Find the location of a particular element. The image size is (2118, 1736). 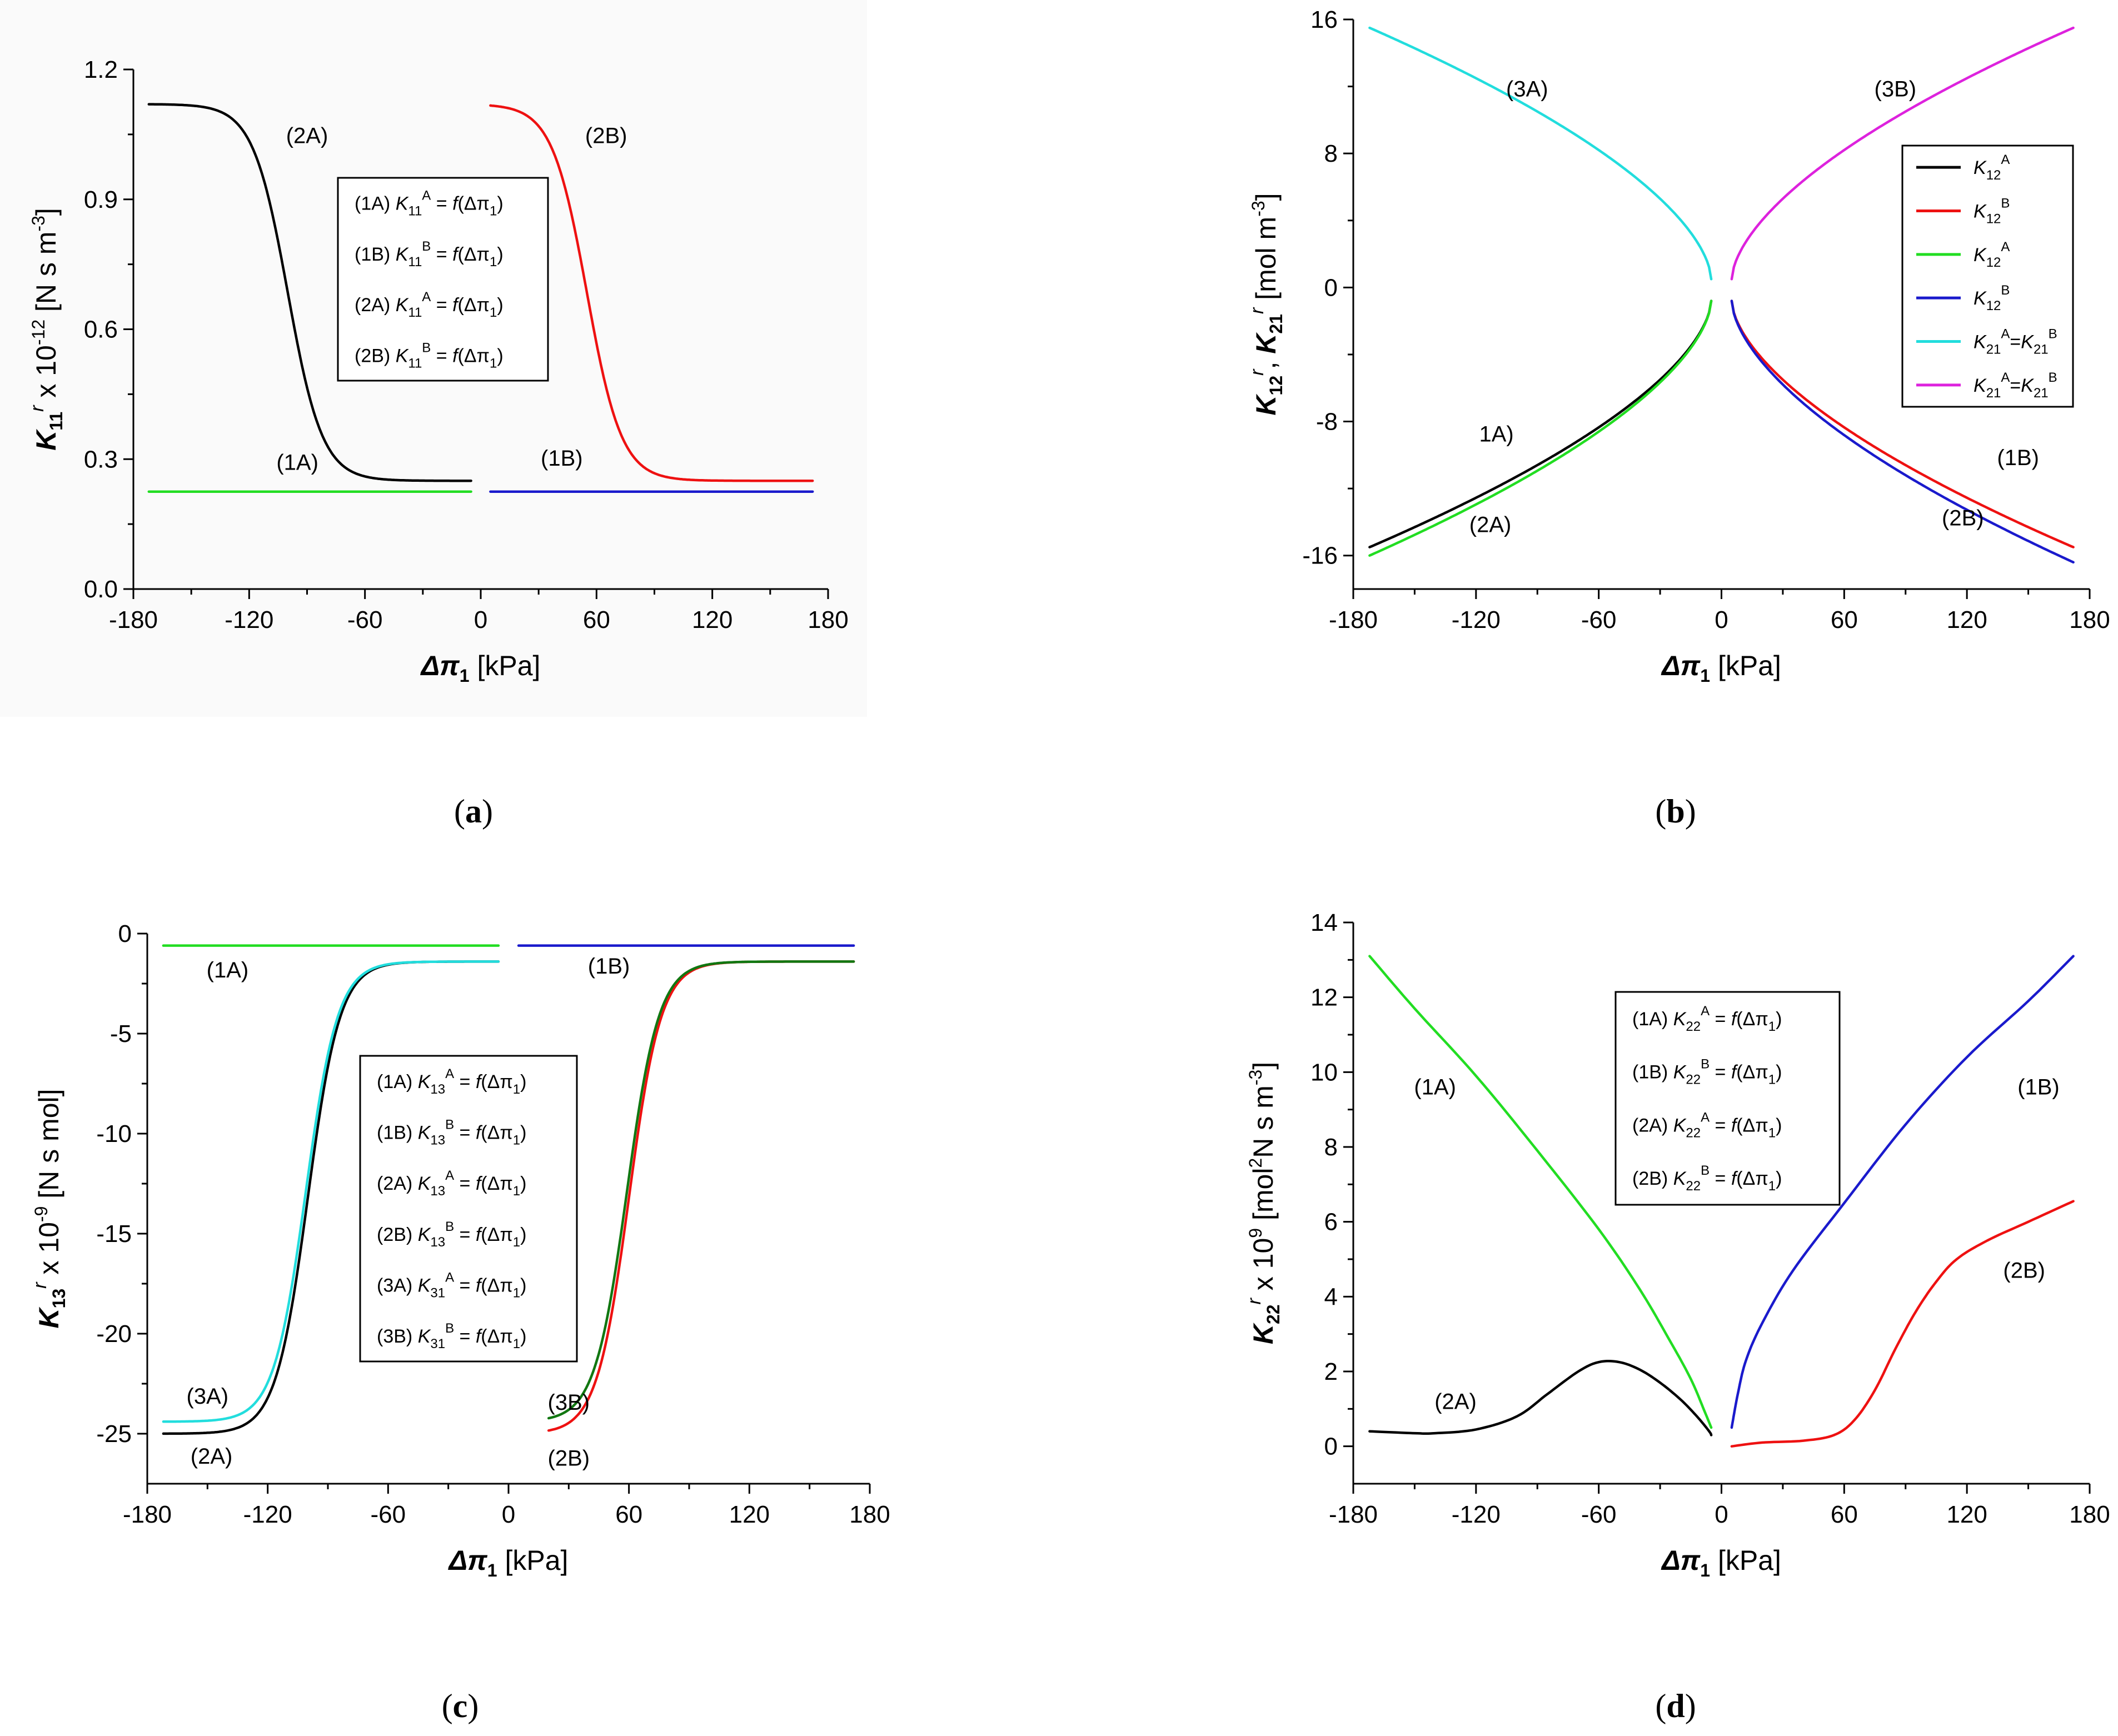

y-tick-label: -5 is located at coordinates (121, 1033).